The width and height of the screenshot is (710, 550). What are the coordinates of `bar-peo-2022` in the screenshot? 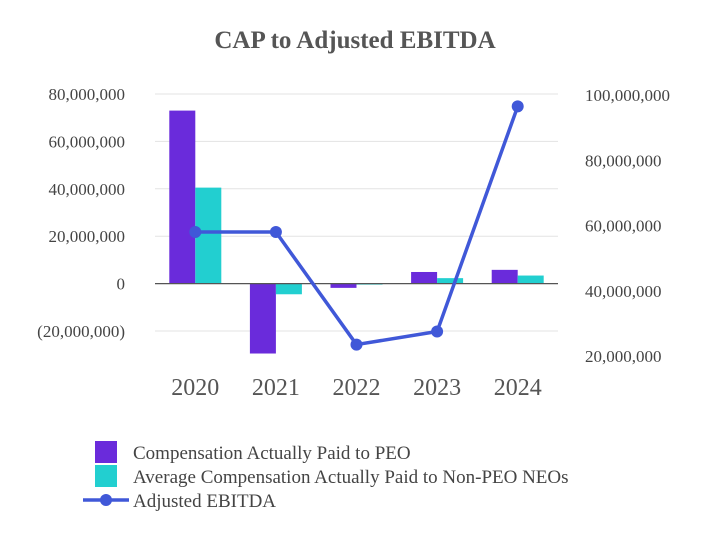 It's located at (343, 285).